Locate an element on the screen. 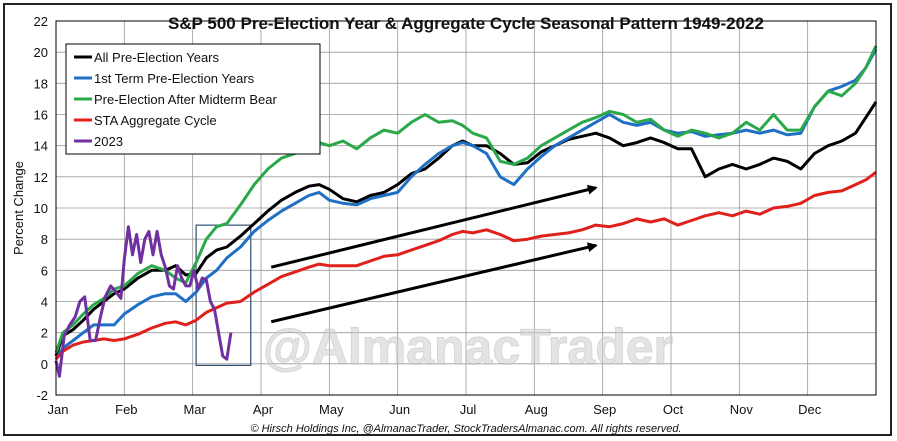 This screenshot has height=441, width=897. x-tick-label: Nov is located at coordinates (742, 409).